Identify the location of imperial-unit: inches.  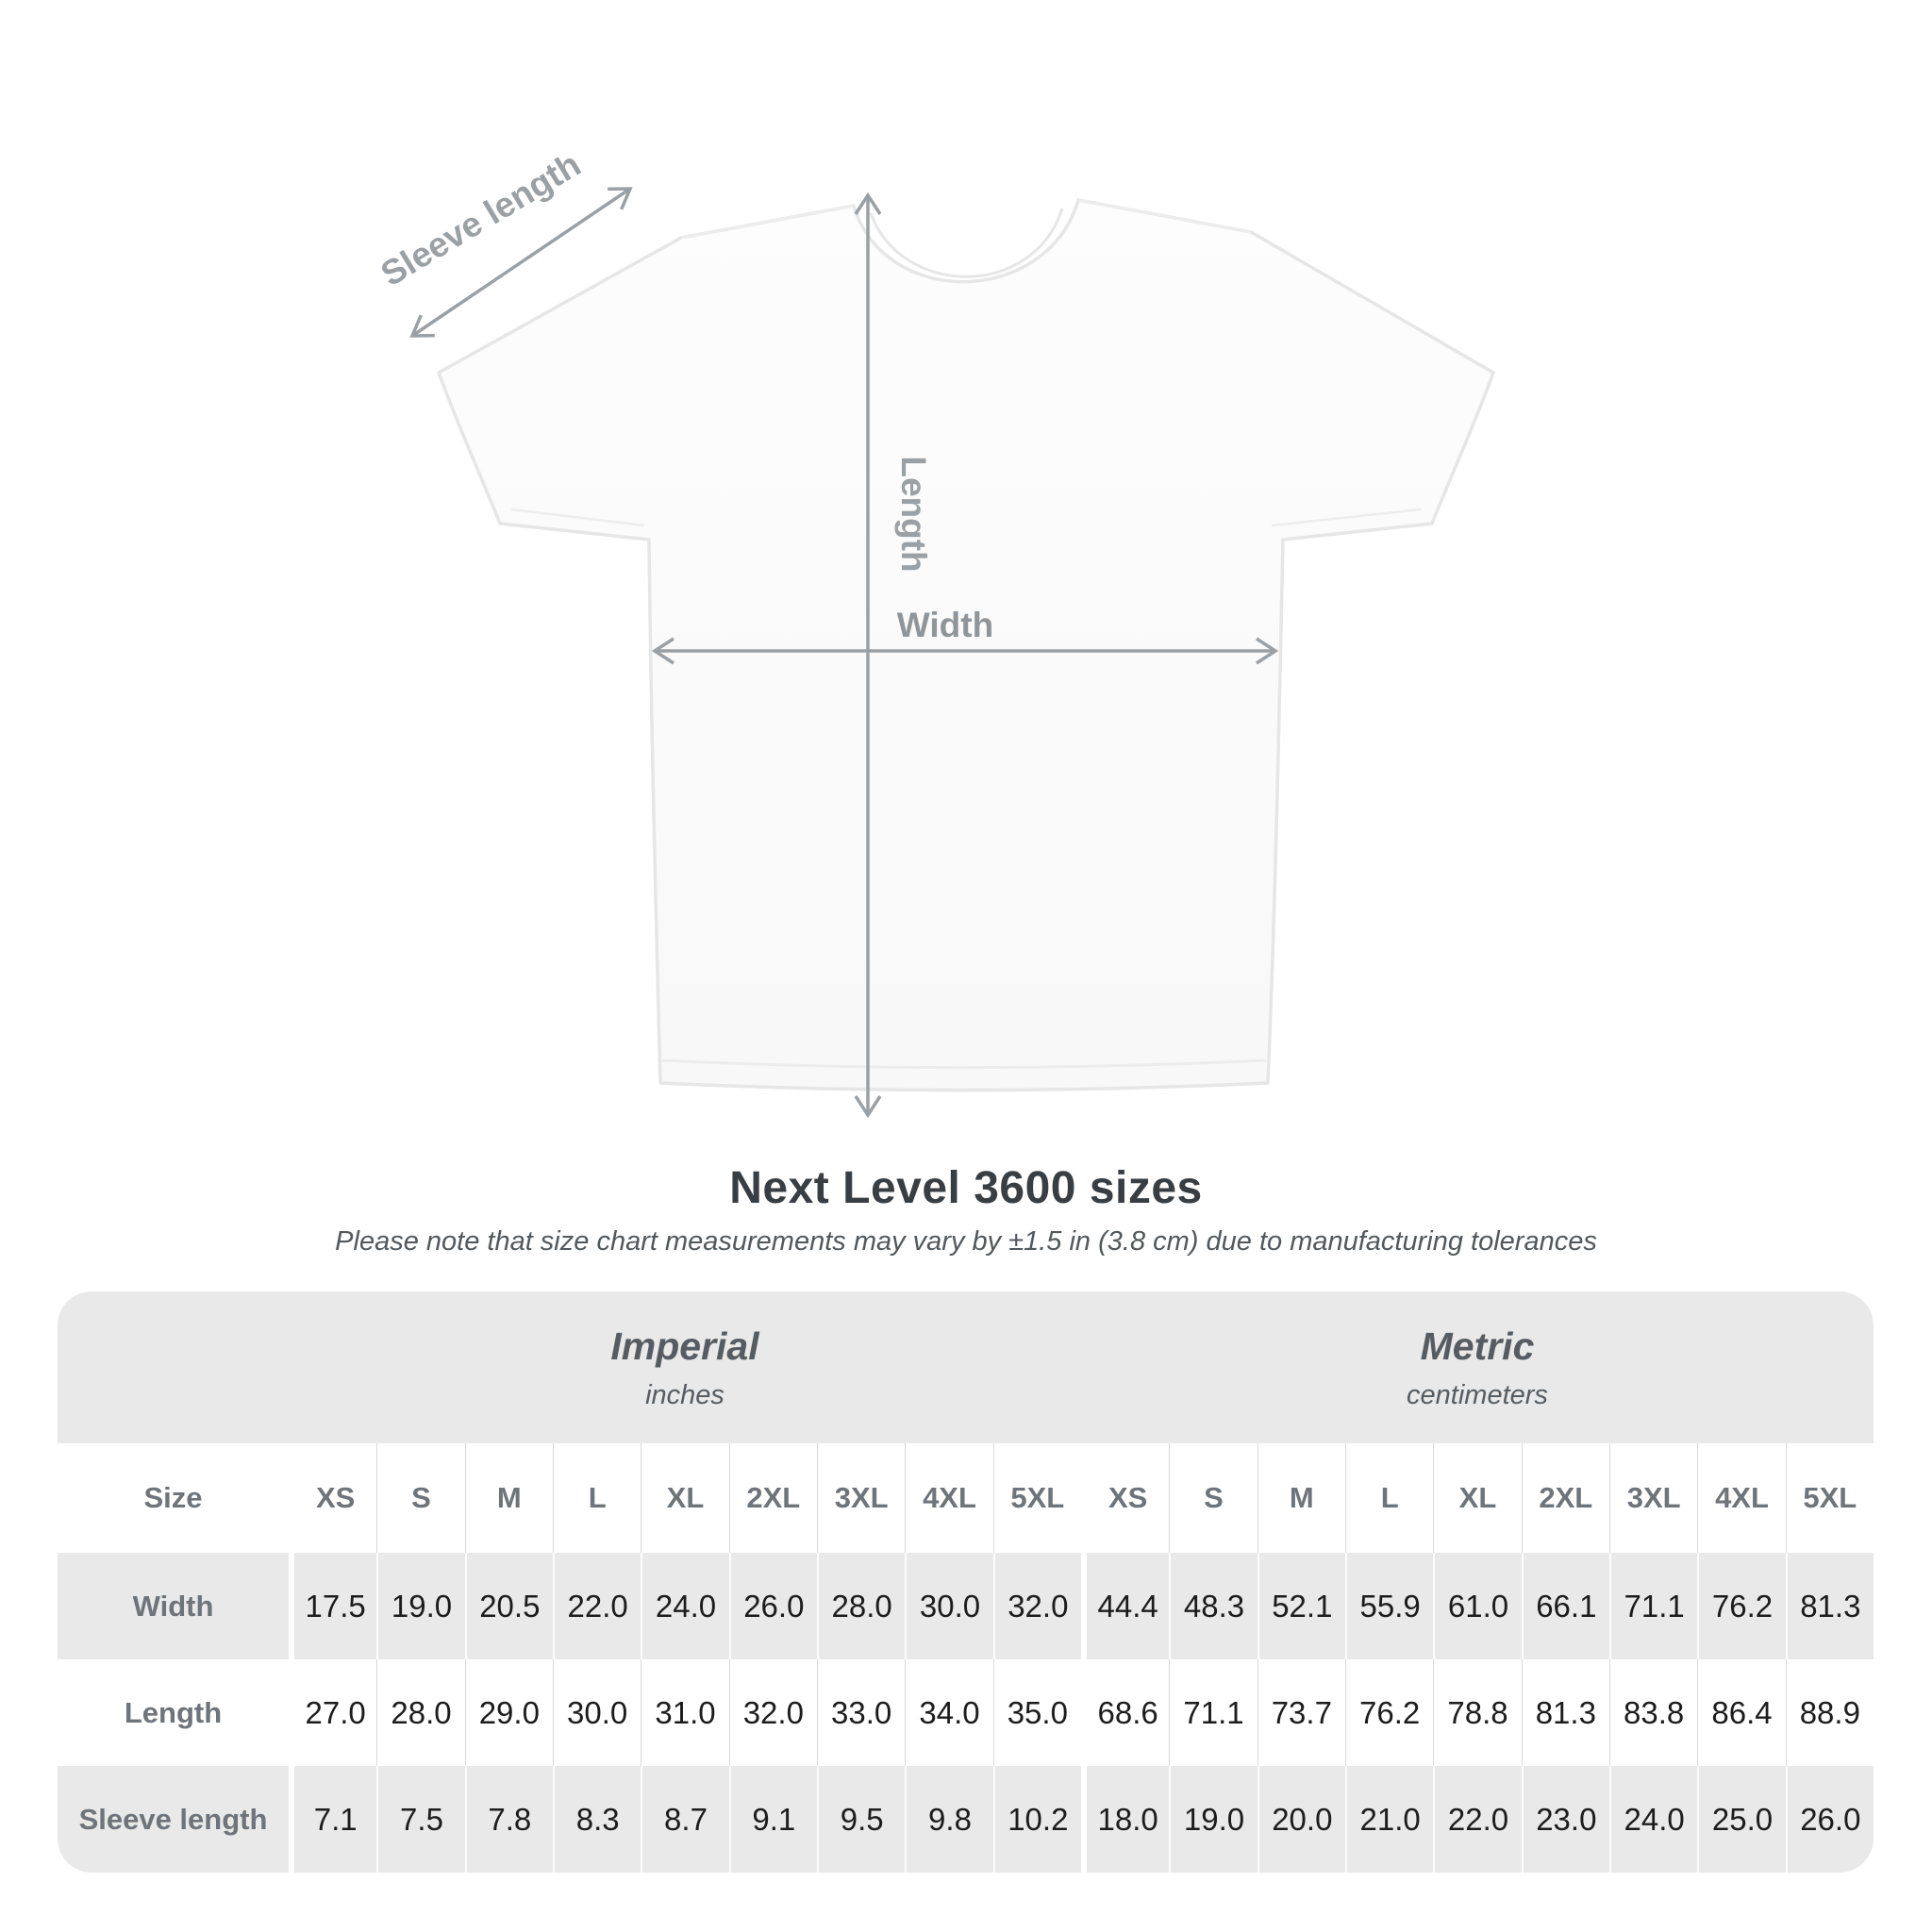
(685, 1395).